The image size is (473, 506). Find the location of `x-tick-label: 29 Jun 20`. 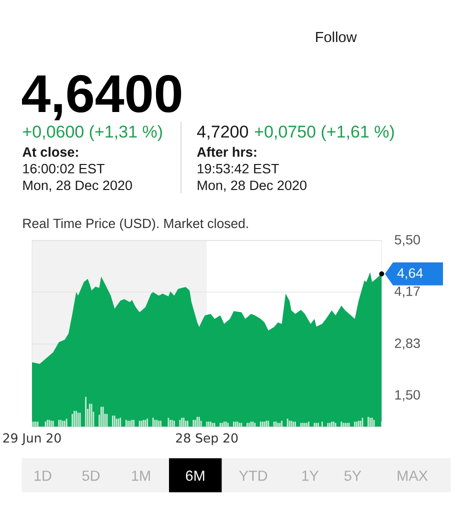

x-tick-label: 29 Jun 20 is located at coordinates (32, 439).